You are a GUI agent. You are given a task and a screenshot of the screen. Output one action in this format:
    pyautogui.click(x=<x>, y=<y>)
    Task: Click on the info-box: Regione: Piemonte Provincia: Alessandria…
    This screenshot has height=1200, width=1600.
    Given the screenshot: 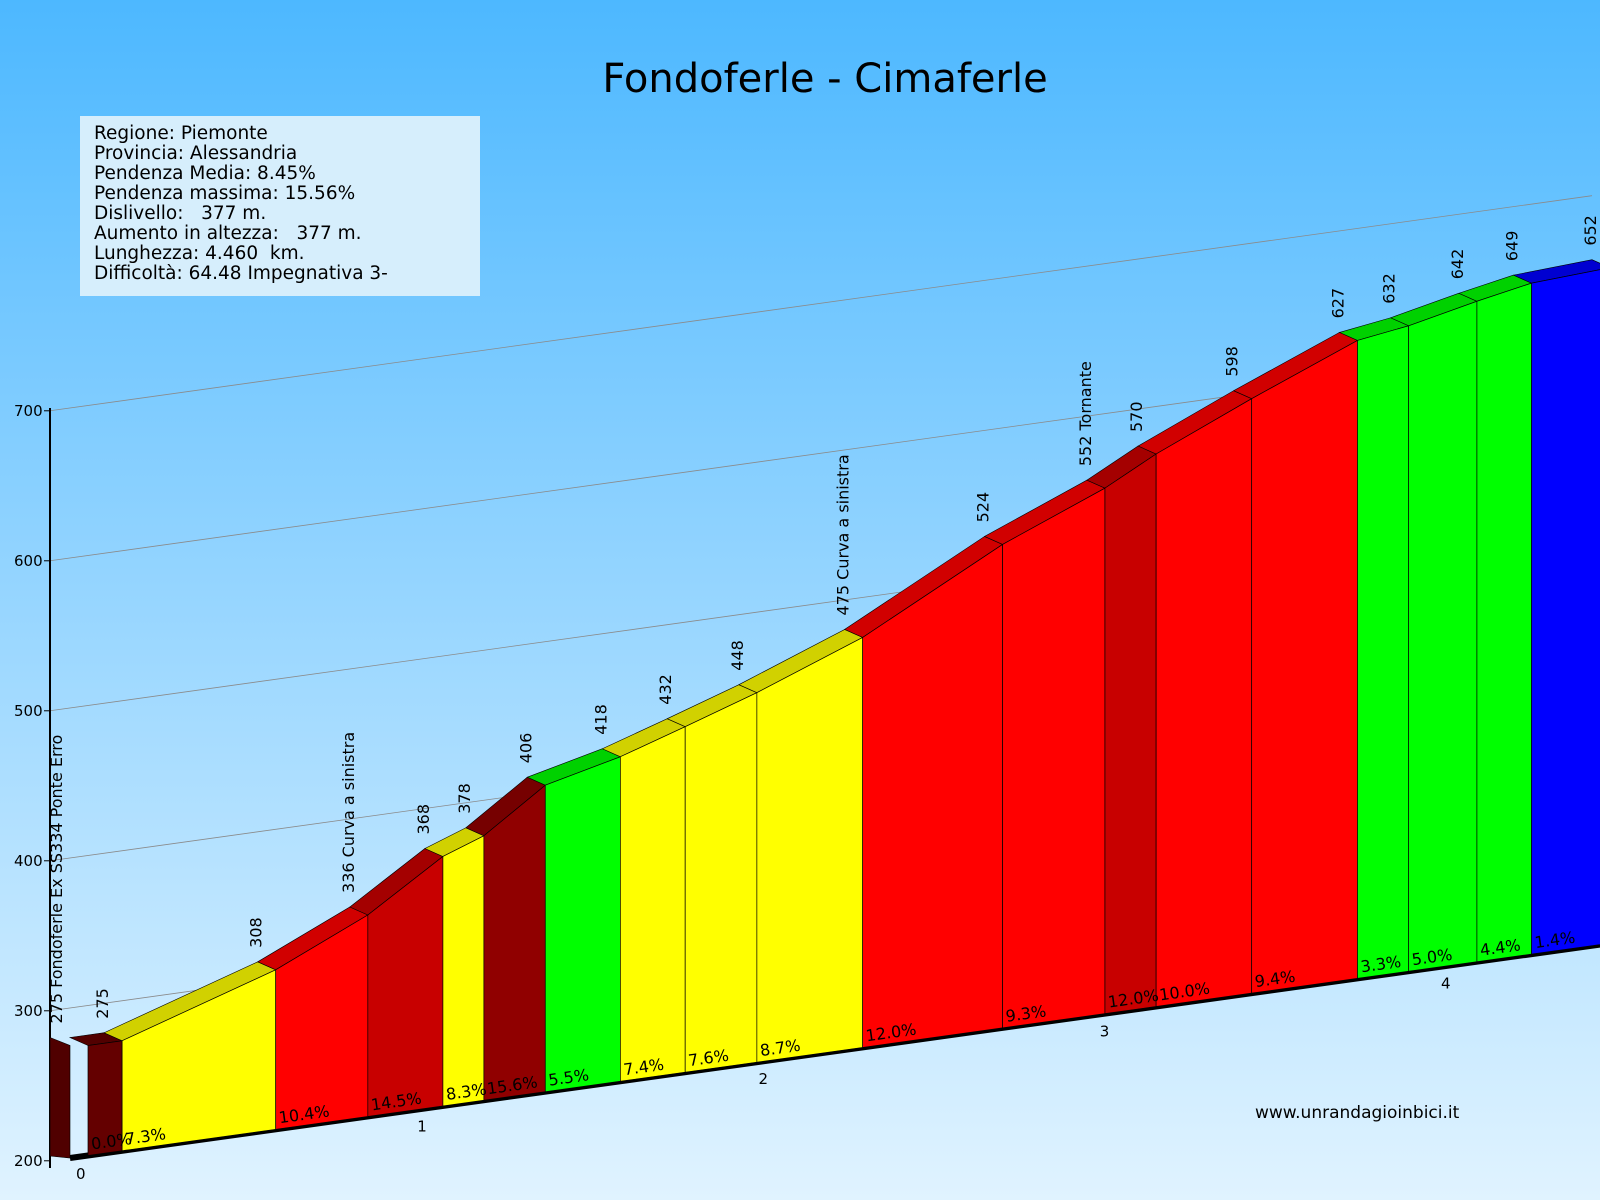 What is the action you would take?
    pyautogui.click(x=280, y=206)
    